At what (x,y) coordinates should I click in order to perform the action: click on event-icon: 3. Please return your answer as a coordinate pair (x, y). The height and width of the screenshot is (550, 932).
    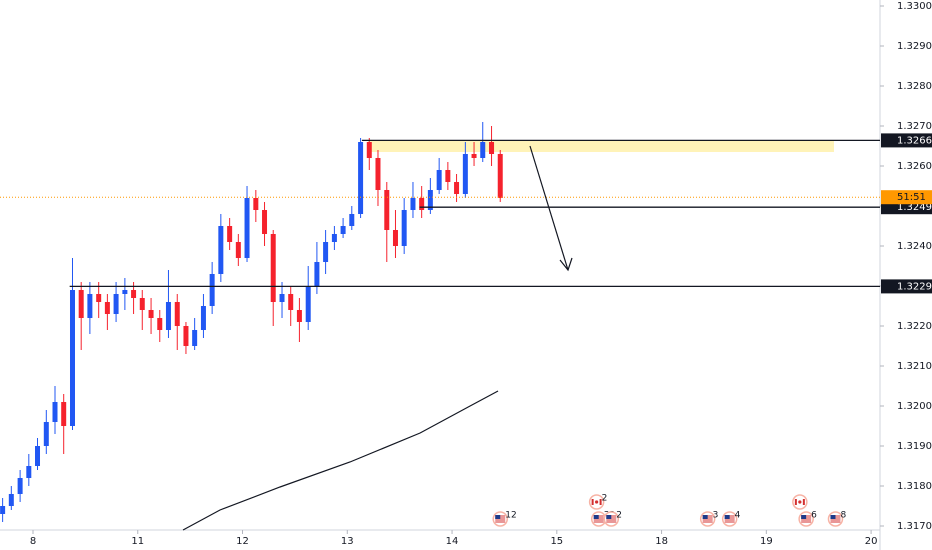
    Looking at the image, I should click on (709, 519).